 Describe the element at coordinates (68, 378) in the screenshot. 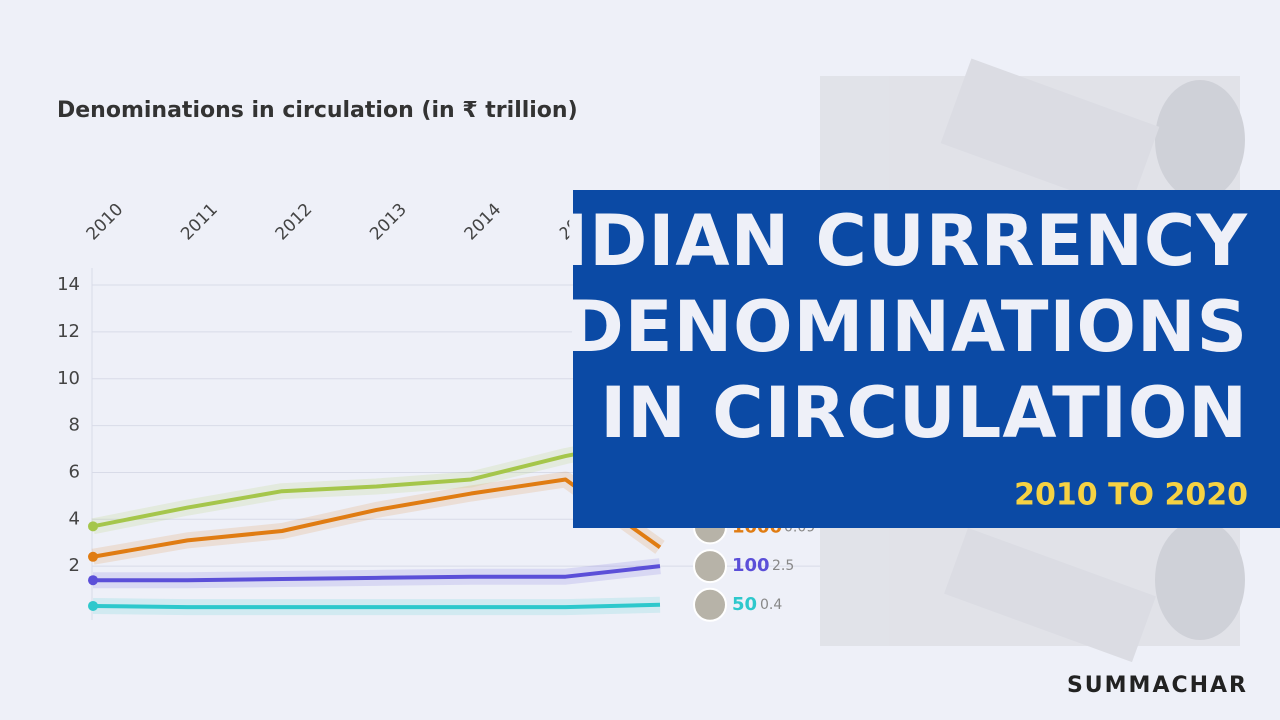

I see `y-tick-label: 10` at that location.